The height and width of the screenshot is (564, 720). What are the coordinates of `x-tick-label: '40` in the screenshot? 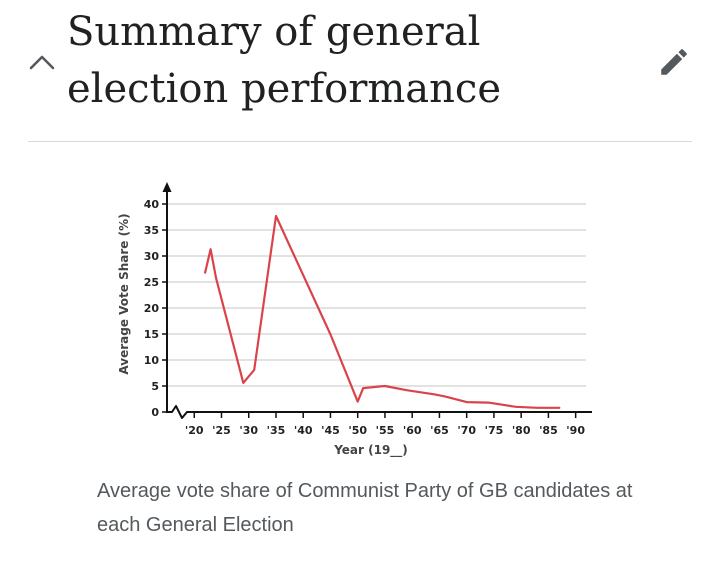 It's located at (303, 430).